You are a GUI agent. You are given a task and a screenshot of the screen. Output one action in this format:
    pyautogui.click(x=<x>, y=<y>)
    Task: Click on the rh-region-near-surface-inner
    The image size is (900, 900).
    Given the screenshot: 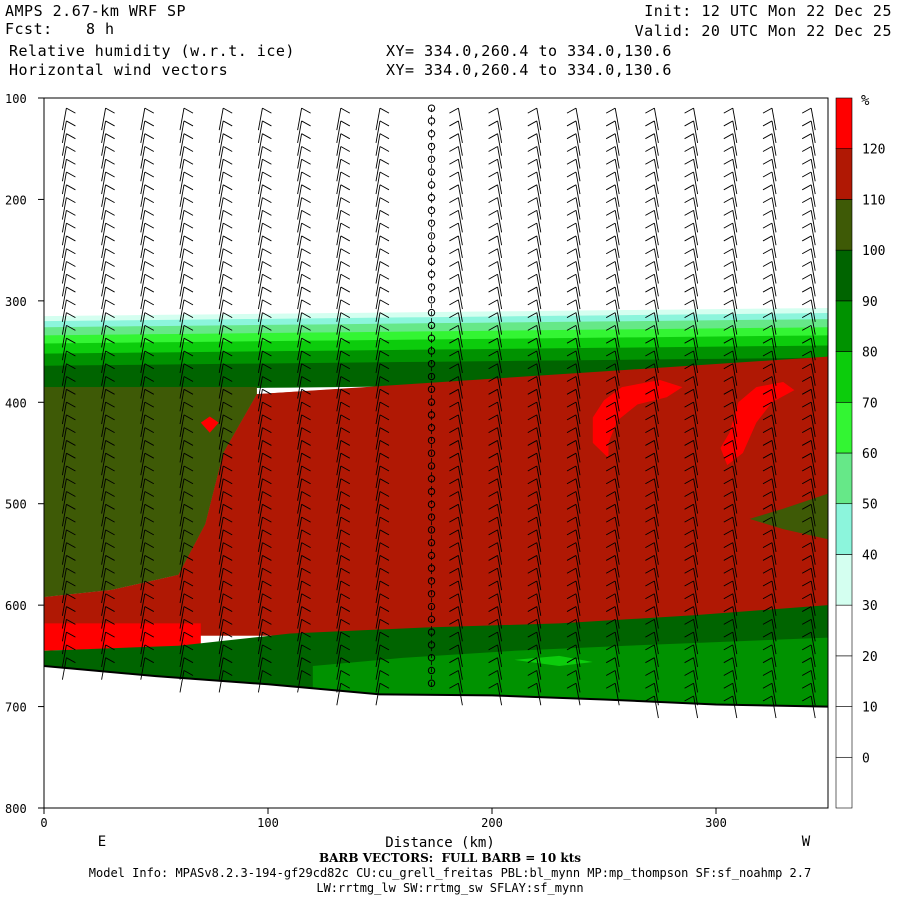 What is the action you would take?
    pyautogui.click(x=570, y=672)
    